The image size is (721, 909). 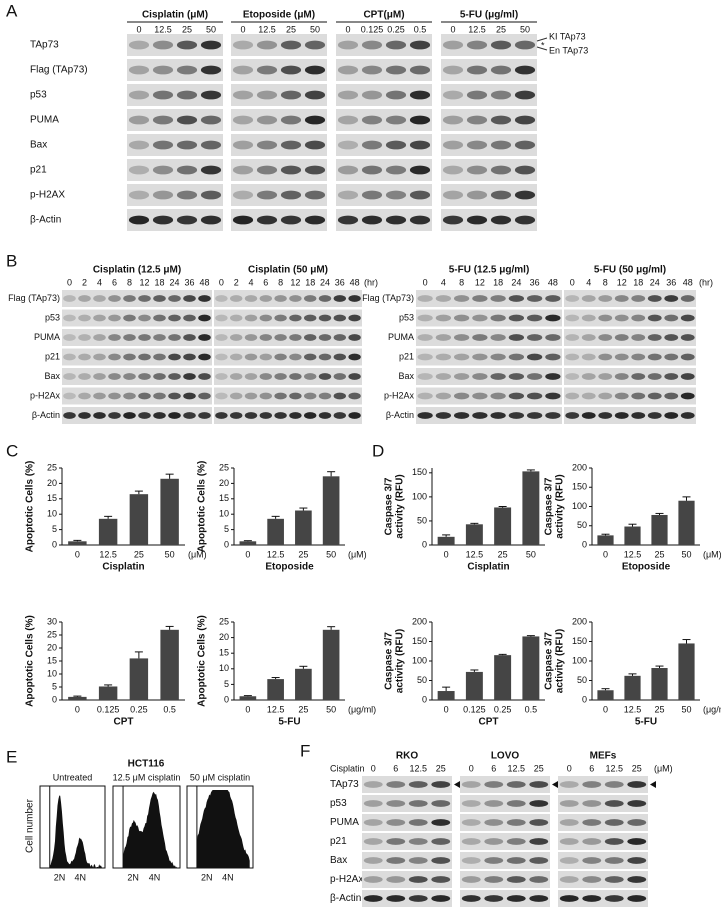 I want to click on time-label: 12, so click(x=144, y=282).